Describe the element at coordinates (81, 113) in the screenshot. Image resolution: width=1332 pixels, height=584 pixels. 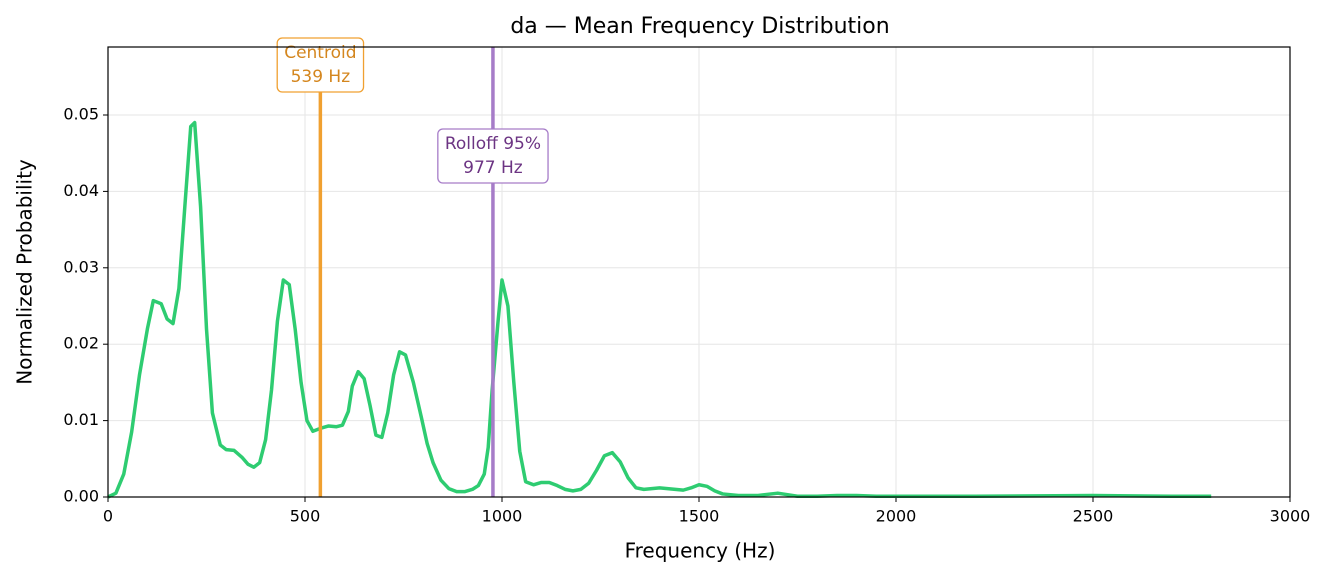
I see `y-tick-label: 0.05` at that location.